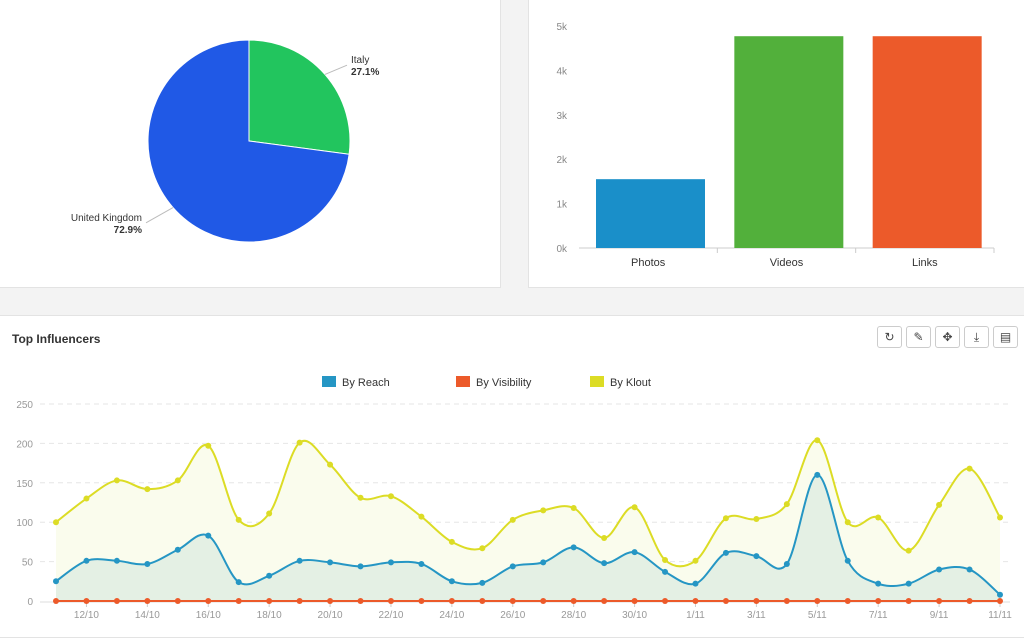 The width and height of the screenshot is (1024, 638). Describe the element at coordinates (878, 615) in the screenshot. I see `x-label: 7/11` at that location.